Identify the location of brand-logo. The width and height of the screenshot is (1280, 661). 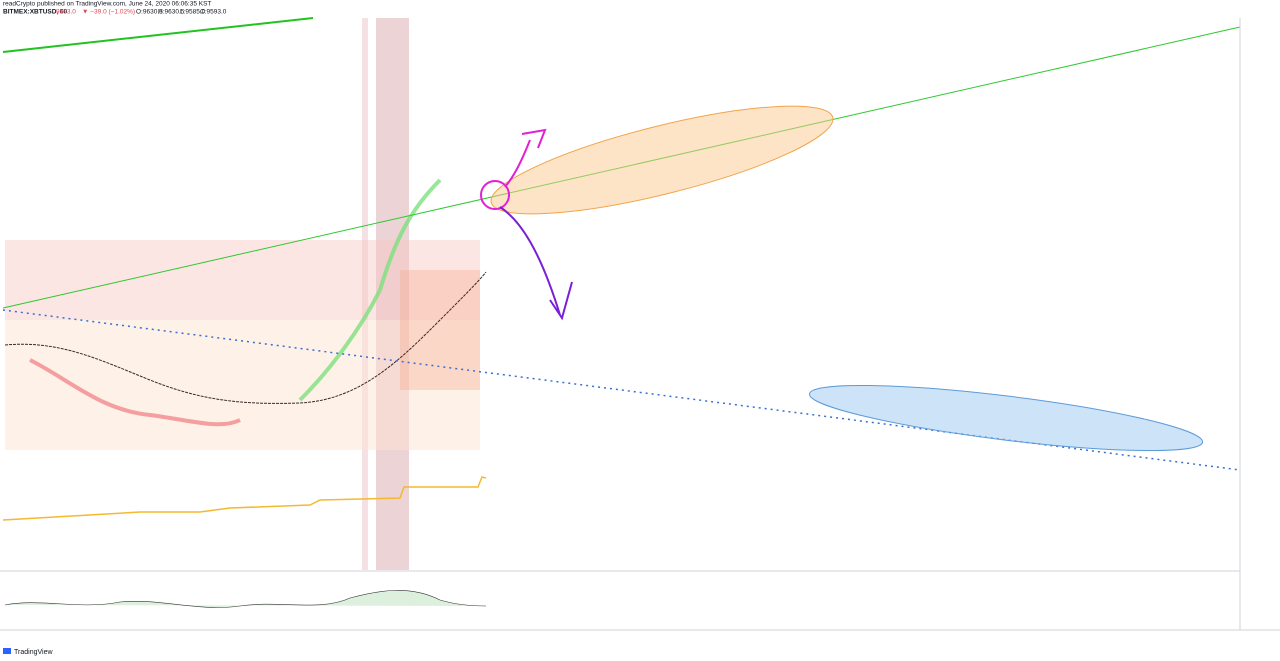
(7, 651).